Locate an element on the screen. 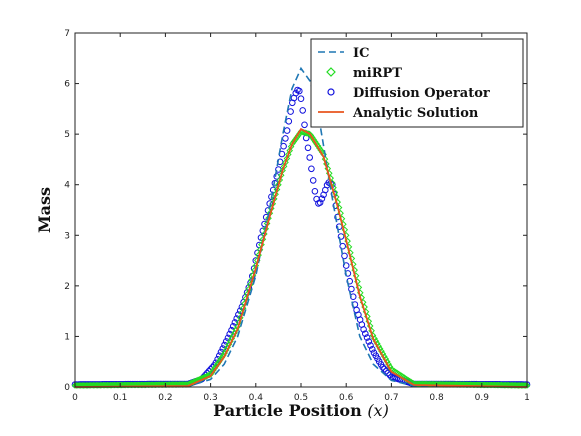 The width and height of the screenshot is (581, 436). x-tick-label: 1 is located at coordinates (527, 398).